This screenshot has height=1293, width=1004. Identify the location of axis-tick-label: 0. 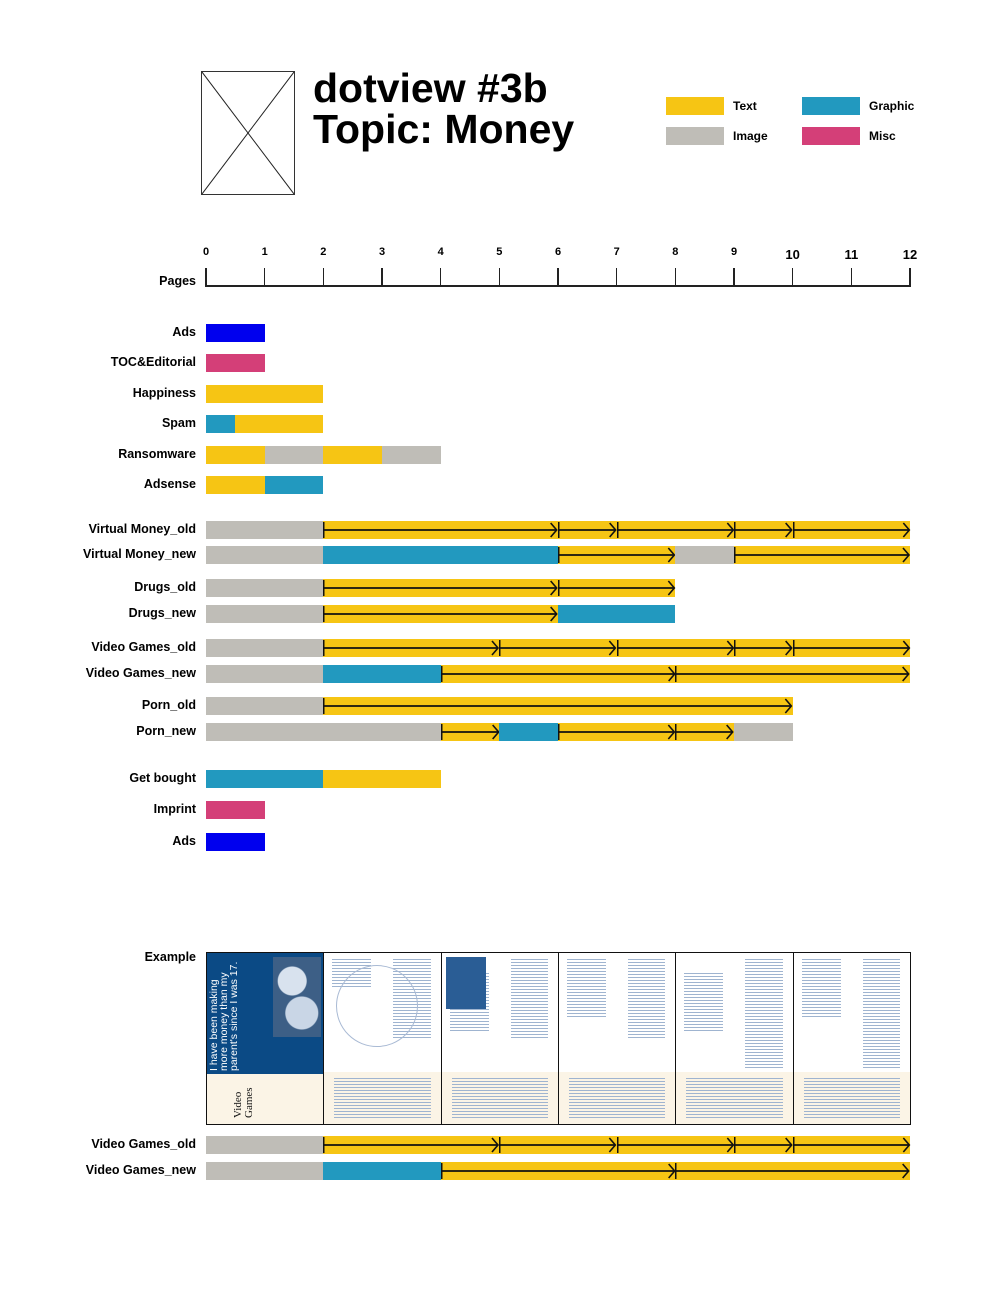
(206, 252).